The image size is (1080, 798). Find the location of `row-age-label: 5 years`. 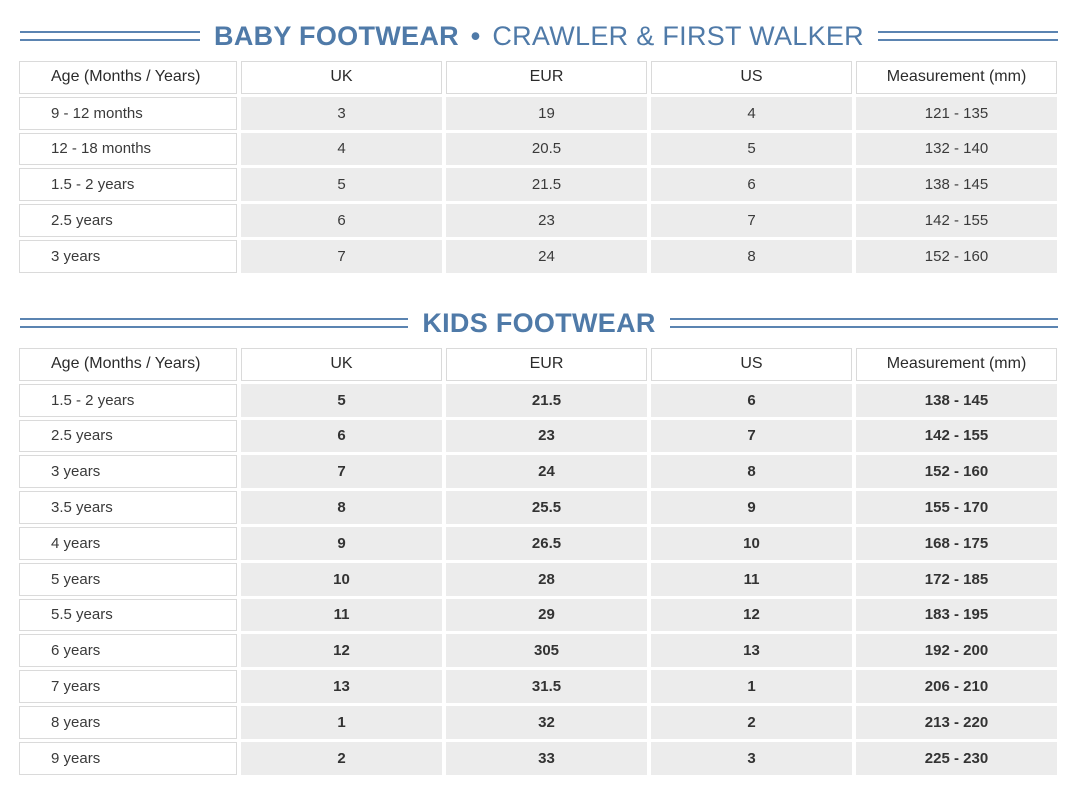

row-age-label: 5 years is located at coordinates (128, 579).